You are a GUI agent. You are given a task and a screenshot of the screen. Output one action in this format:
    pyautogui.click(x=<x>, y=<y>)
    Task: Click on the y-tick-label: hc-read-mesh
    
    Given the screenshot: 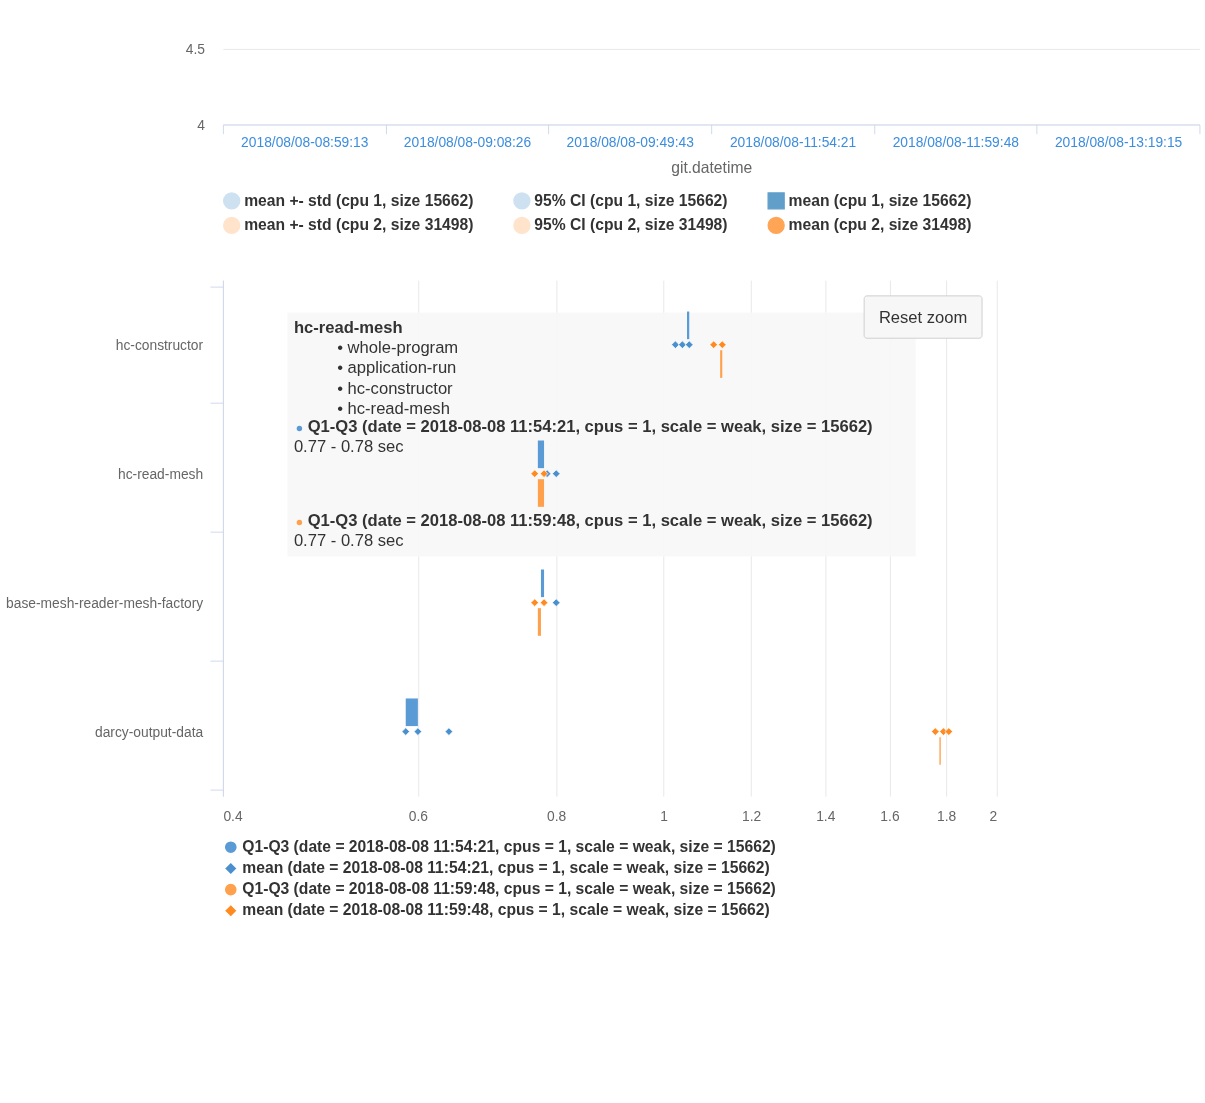 What is the action you would take?
    pyautogui.click(x=161, y=473)
    